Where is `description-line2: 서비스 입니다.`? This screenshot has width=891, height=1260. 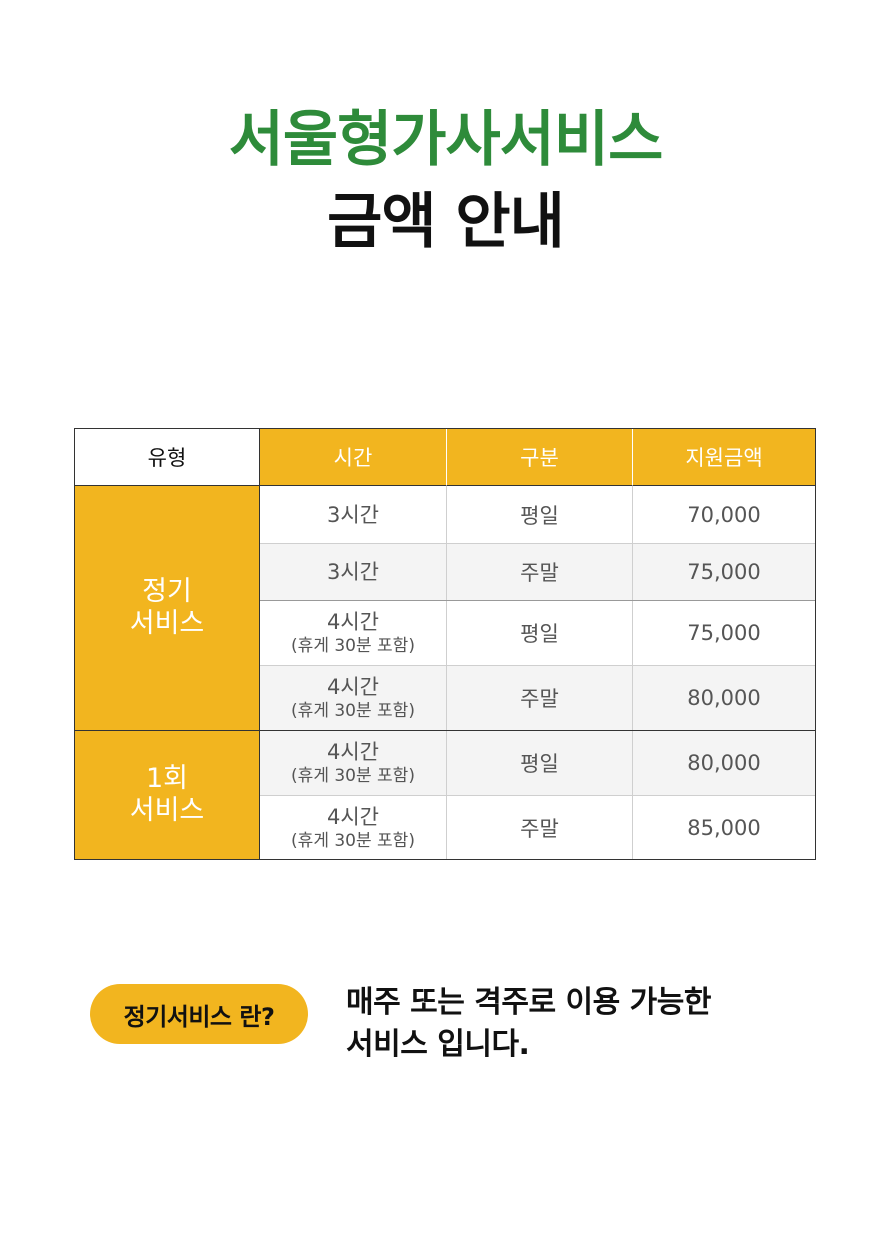
description-line2: 서비스 입니다. is located at coordinates (438, 1044).